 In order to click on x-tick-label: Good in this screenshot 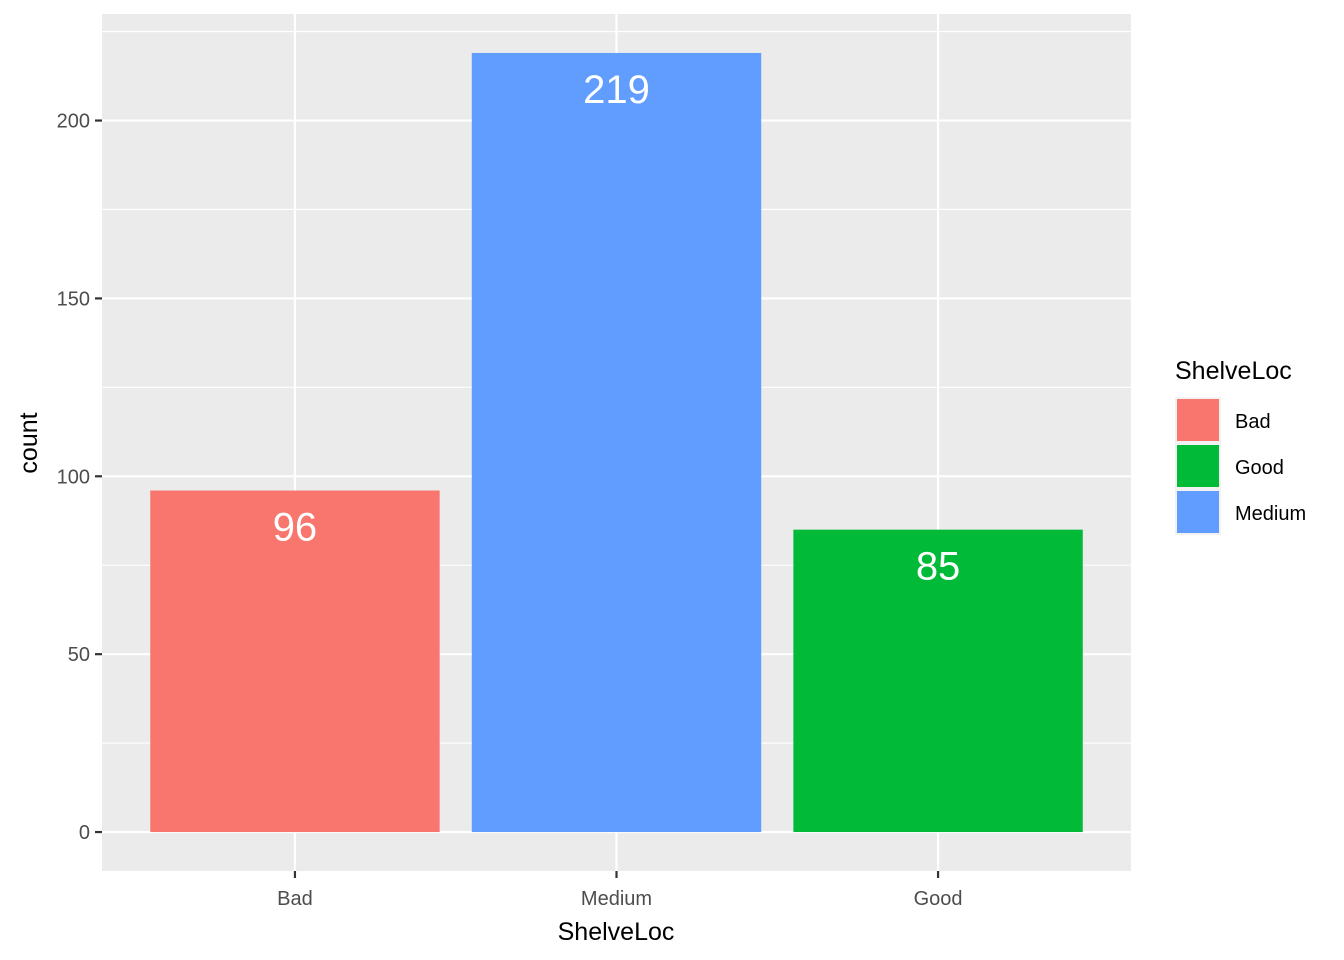, I will do `click(938, 899)`.